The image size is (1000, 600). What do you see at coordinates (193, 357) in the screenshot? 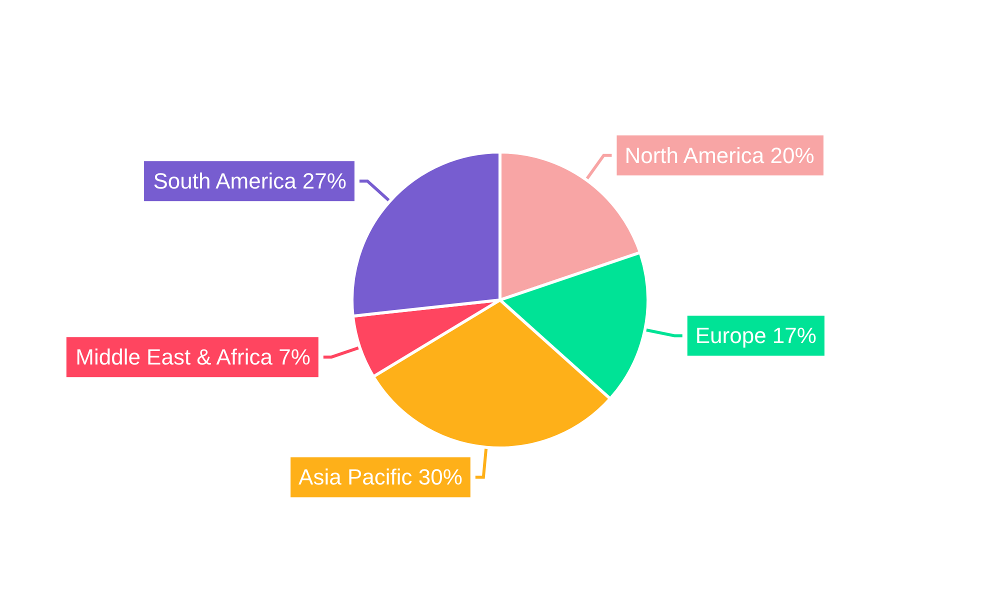
I see `slice-label: Middle East & Africa 7%` at bounding box center [193, 357].